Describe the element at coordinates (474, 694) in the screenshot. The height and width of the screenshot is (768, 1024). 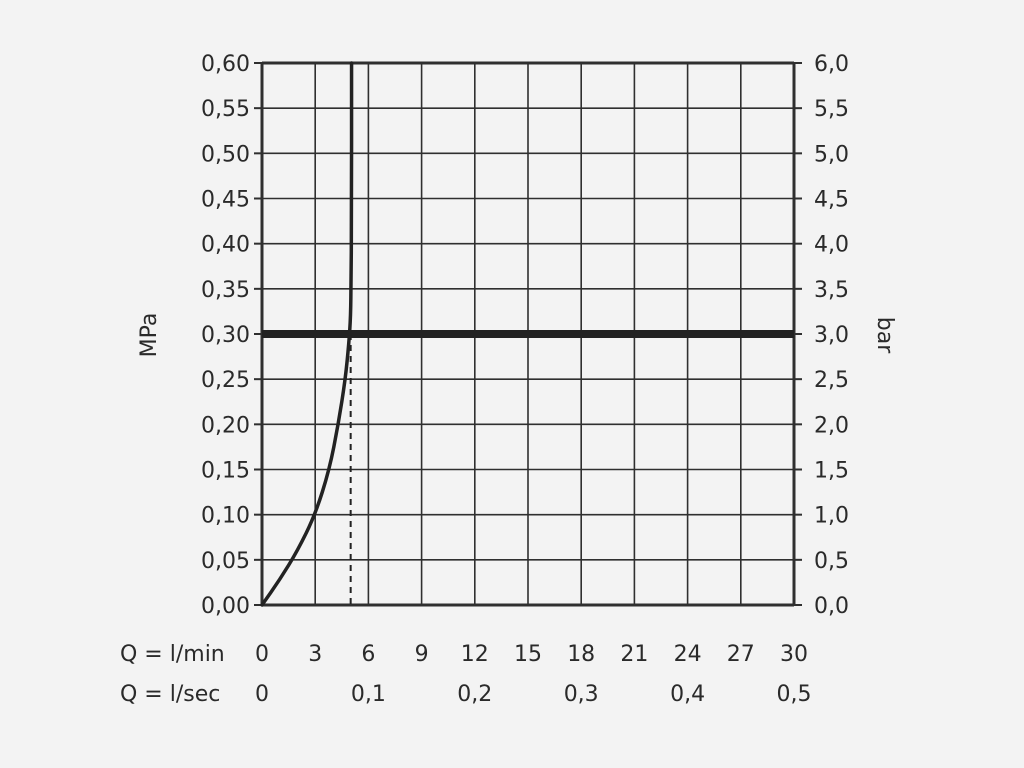
I see `x-tick-label-lsec: 0,2` at that location.